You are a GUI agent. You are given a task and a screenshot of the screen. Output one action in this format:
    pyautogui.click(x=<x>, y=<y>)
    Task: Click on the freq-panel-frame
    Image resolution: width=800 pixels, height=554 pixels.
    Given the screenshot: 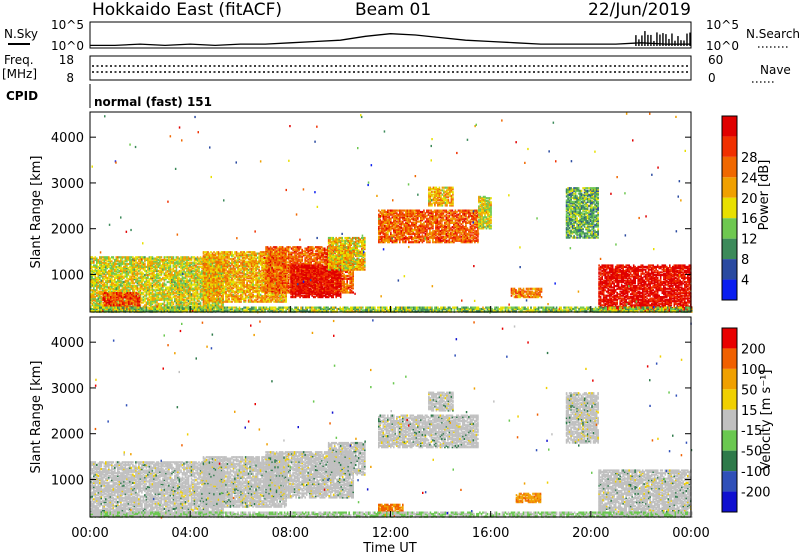 What is the action you would take?
    pyautogui.click(x=390, y=68)
    